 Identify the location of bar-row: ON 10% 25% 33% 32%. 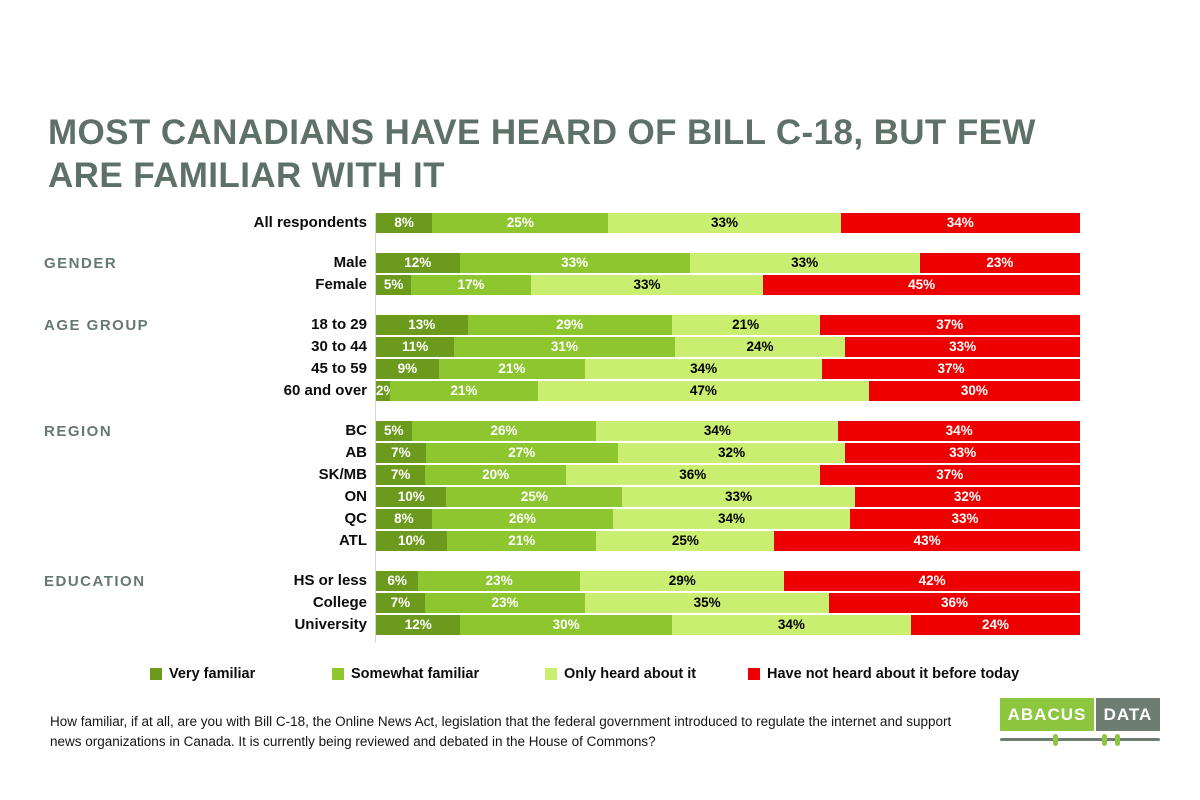
(540, 497).